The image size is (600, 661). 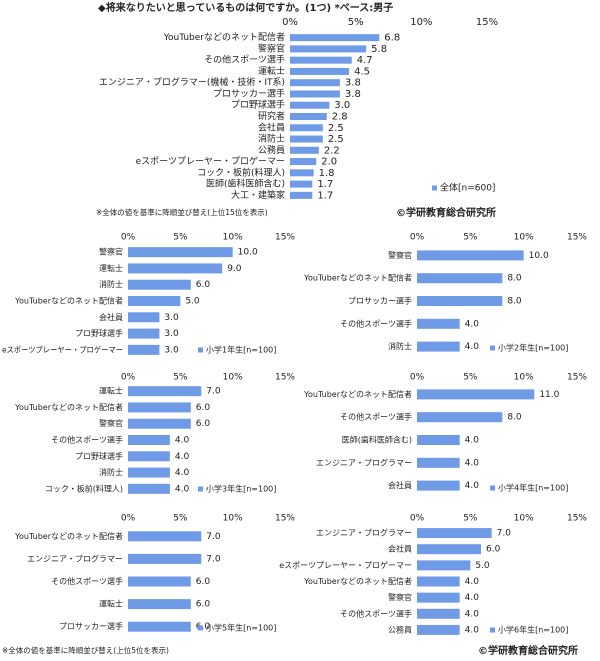 What do you see at coordinates (364, 462) in the screenshot?
I see `category-label: エンジニア・プログラマー` at bounding box center [364, 462].